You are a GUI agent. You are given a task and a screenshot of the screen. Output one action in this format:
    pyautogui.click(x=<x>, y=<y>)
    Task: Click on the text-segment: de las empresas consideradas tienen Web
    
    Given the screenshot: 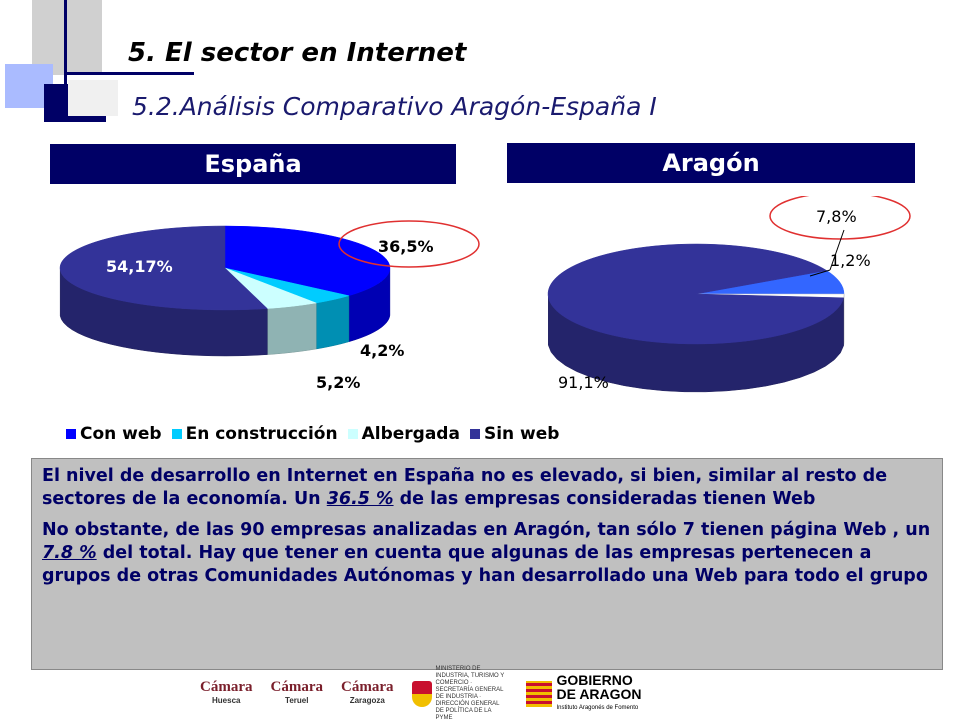 What is the action you would take?
    pyautogui.click(x=605, y=499)
    